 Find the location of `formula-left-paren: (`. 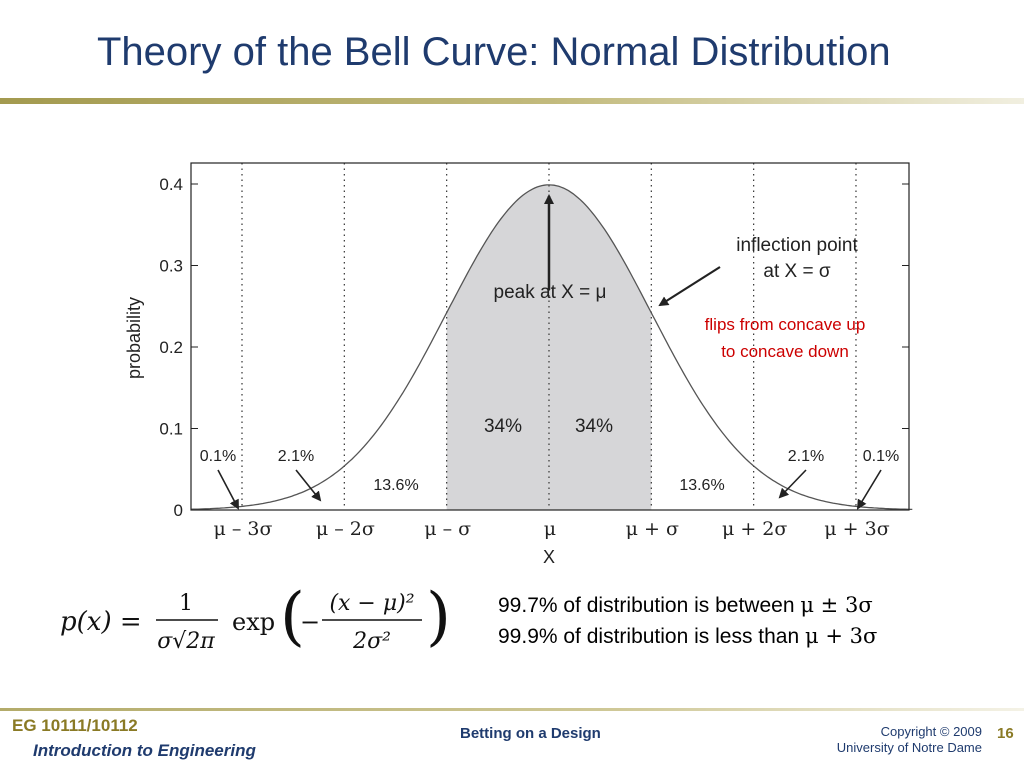

formula-left-paren: ( is located at coordinates (292, 621).